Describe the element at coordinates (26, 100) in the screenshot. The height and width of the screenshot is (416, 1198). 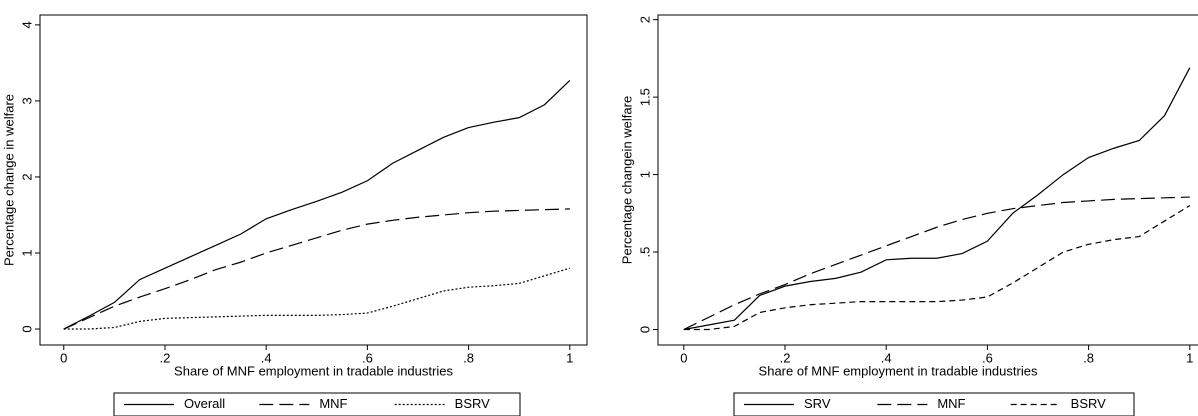
I see `y-tick-label: 3` at that location.